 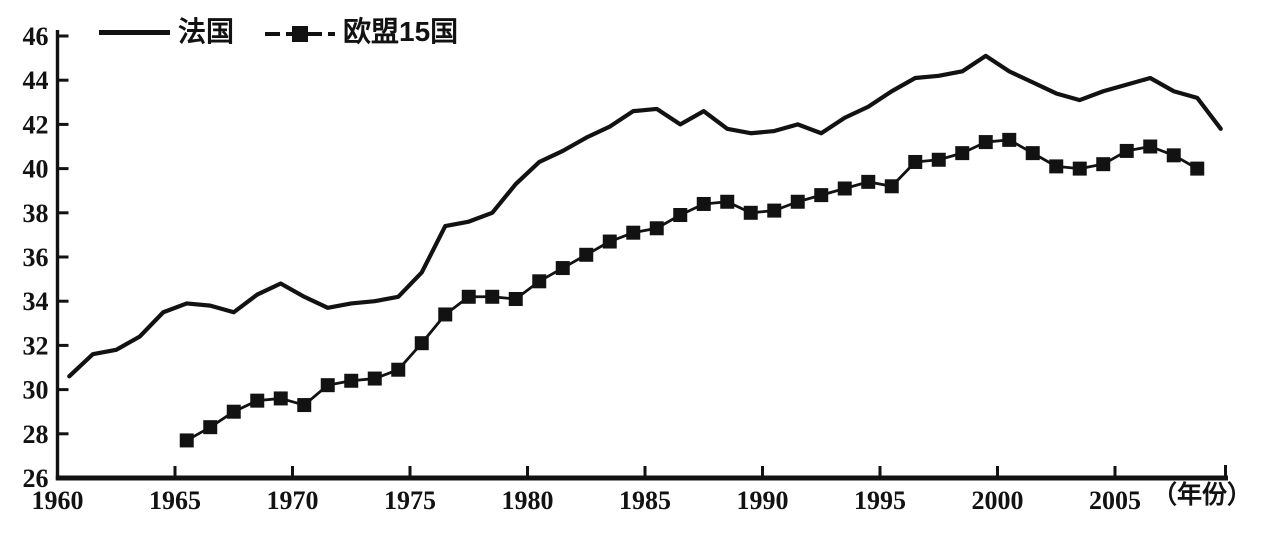 What do you see at coordinates (36, 301) in the screenshot?
I see `y-tick-label-34: 34` at bounding box center [36, 301].